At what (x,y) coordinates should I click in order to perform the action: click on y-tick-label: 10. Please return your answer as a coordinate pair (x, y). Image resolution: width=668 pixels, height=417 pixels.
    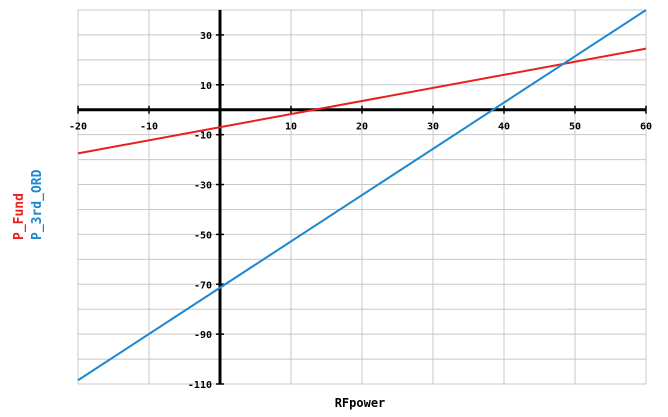
    Looking at the image, I should click on (206, 86).